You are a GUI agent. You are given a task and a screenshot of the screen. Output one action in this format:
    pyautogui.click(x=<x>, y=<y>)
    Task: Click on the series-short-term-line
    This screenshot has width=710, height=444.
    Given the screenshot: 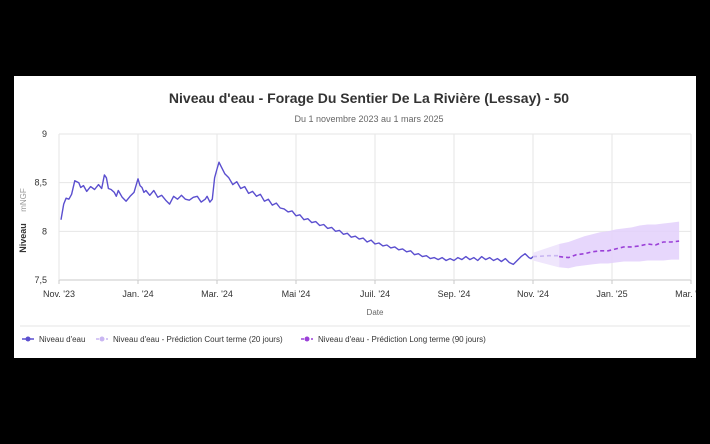 What is the action you would take?
    pyautogui.click(x=546, y=256)
    